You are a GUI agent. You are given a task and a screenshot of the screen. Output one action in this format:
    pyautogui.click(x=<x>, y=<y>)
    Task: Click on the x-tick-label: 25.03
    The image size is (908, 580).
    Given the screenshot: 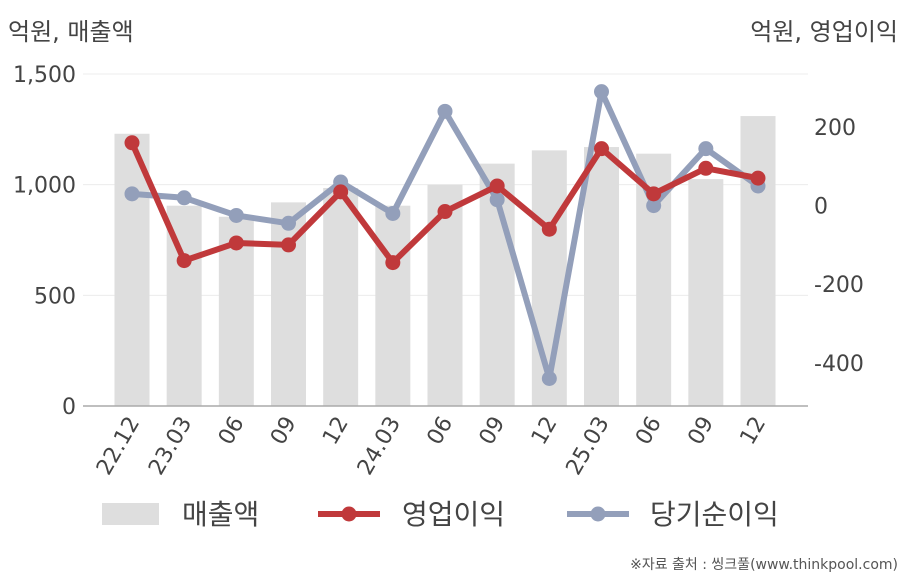 What is the action you would take?
    pyautogui.click(x=588, y=446)
    